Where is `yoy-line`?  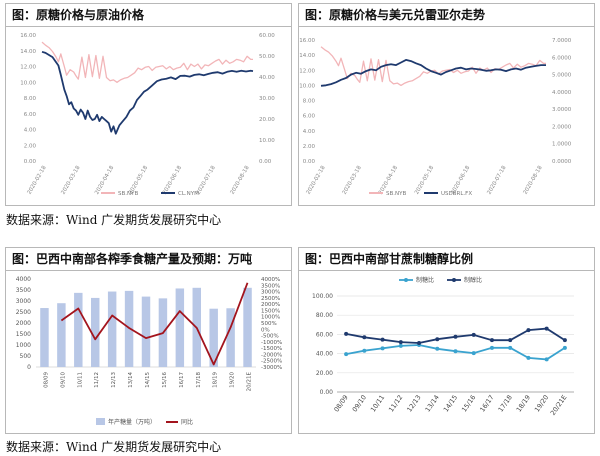
yoy-line is located at coordinates (154, 324).